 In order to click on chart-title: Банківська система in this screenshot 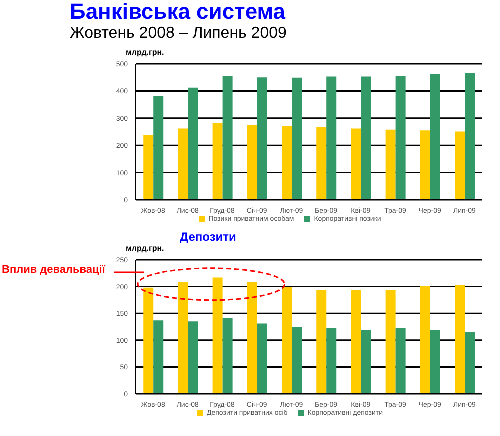, I will do `click(178, 12)`.